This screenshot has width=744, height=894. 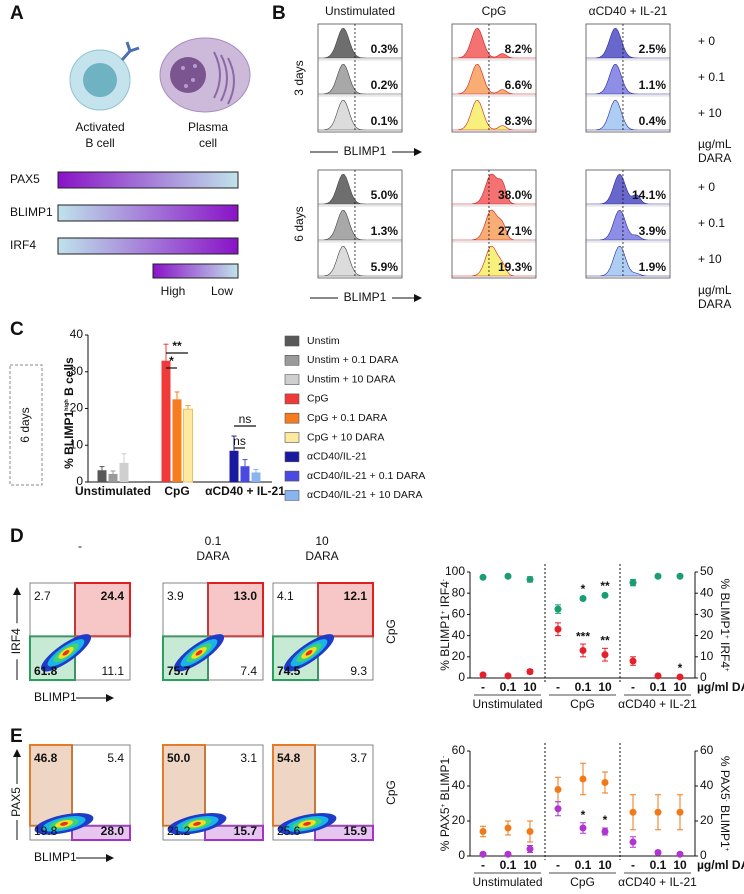 I want to click on quadrant-value: 3.7, so click(x=358, y=758).